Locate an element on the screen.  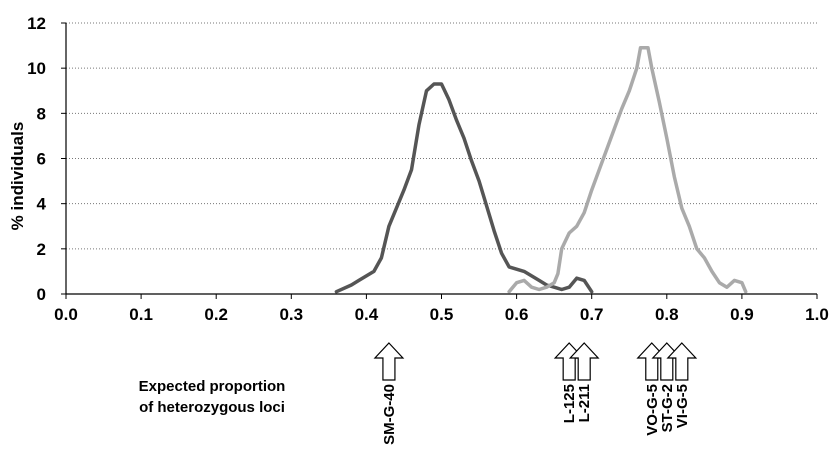
x-tick-labels: 0.0 0.1 0.2 0.3 0.4 0.5 0.6 0.7 0.8 0.9 1.0 is located at coordinates (441, 314).